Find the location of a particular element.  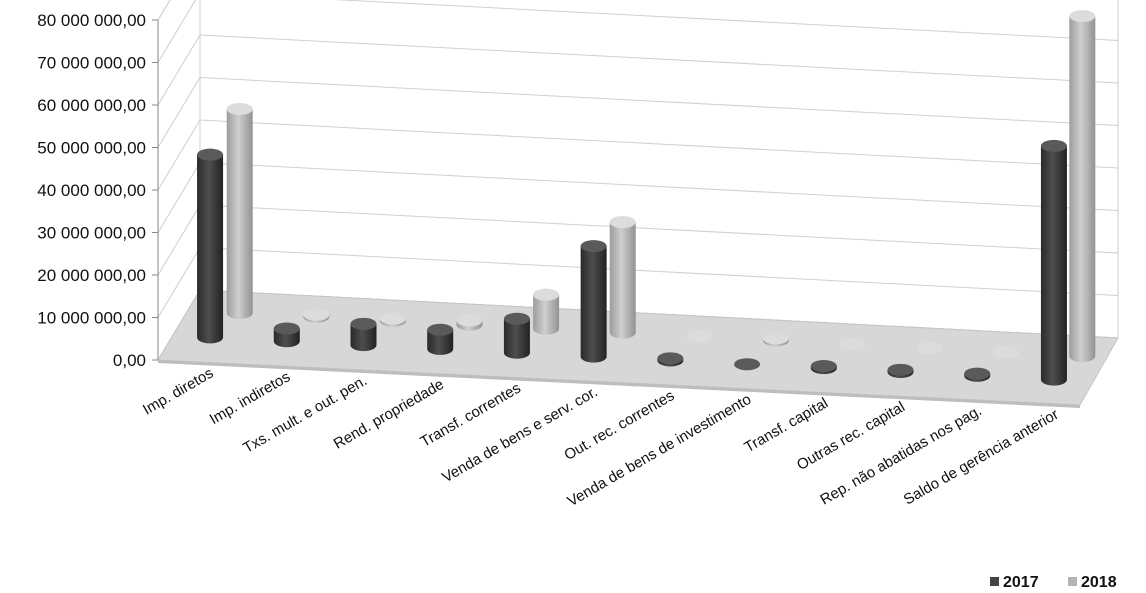

y-tick-label: 50 000 000,00 is located at coordinates (91, 148).